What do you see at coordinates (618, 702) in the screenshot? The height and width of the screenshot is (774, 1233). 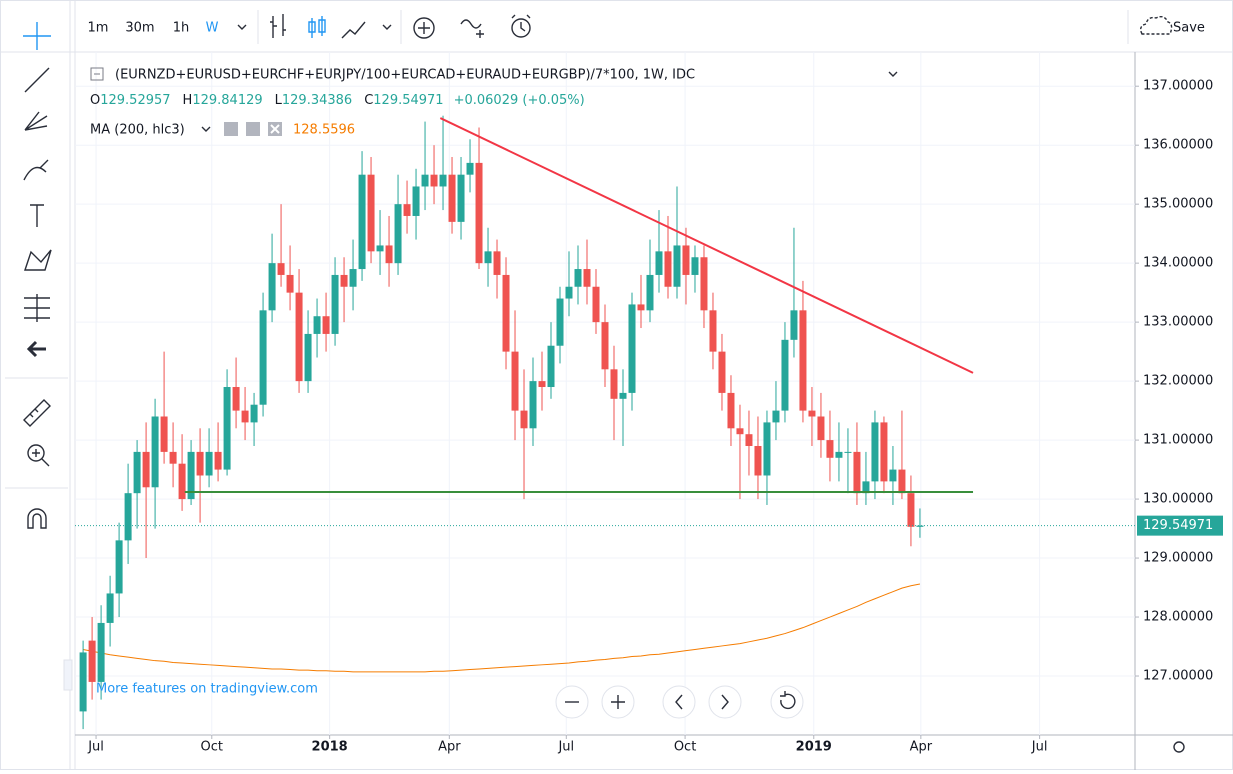 I see `zoom-in-icon` at bounding box center [618, 702].